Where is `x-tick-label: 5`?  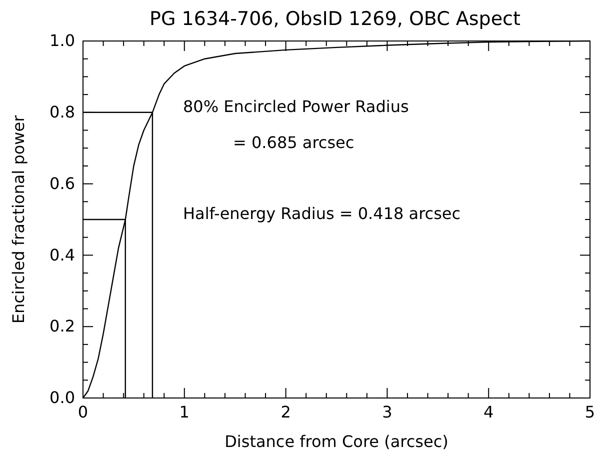 x-tick-label: 5 is located at coordinates (590, 412).